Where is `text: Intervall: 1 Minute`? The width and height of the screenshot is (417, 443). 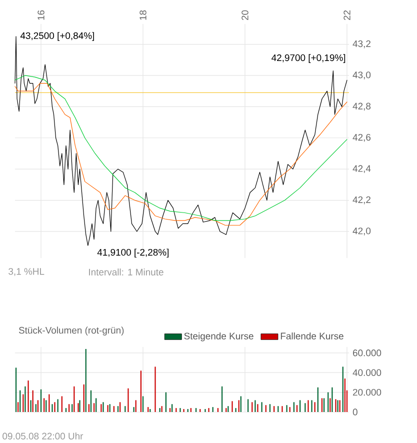
text: Intervall: 1 Minute is located at coordinates (126, 272).